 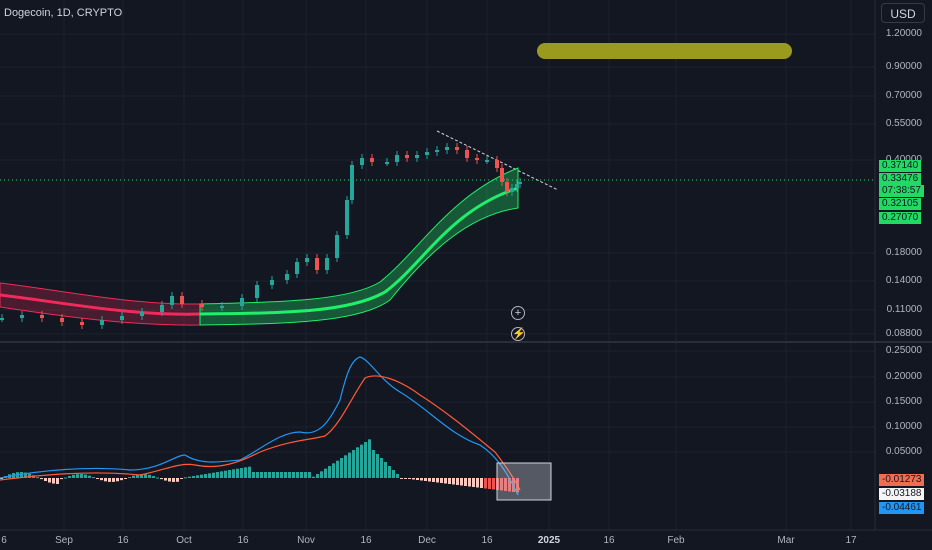 What do you see at coordinates (609, 540) in the screenshot?
I see `time-label: 16` at bounding box center [609, 540].